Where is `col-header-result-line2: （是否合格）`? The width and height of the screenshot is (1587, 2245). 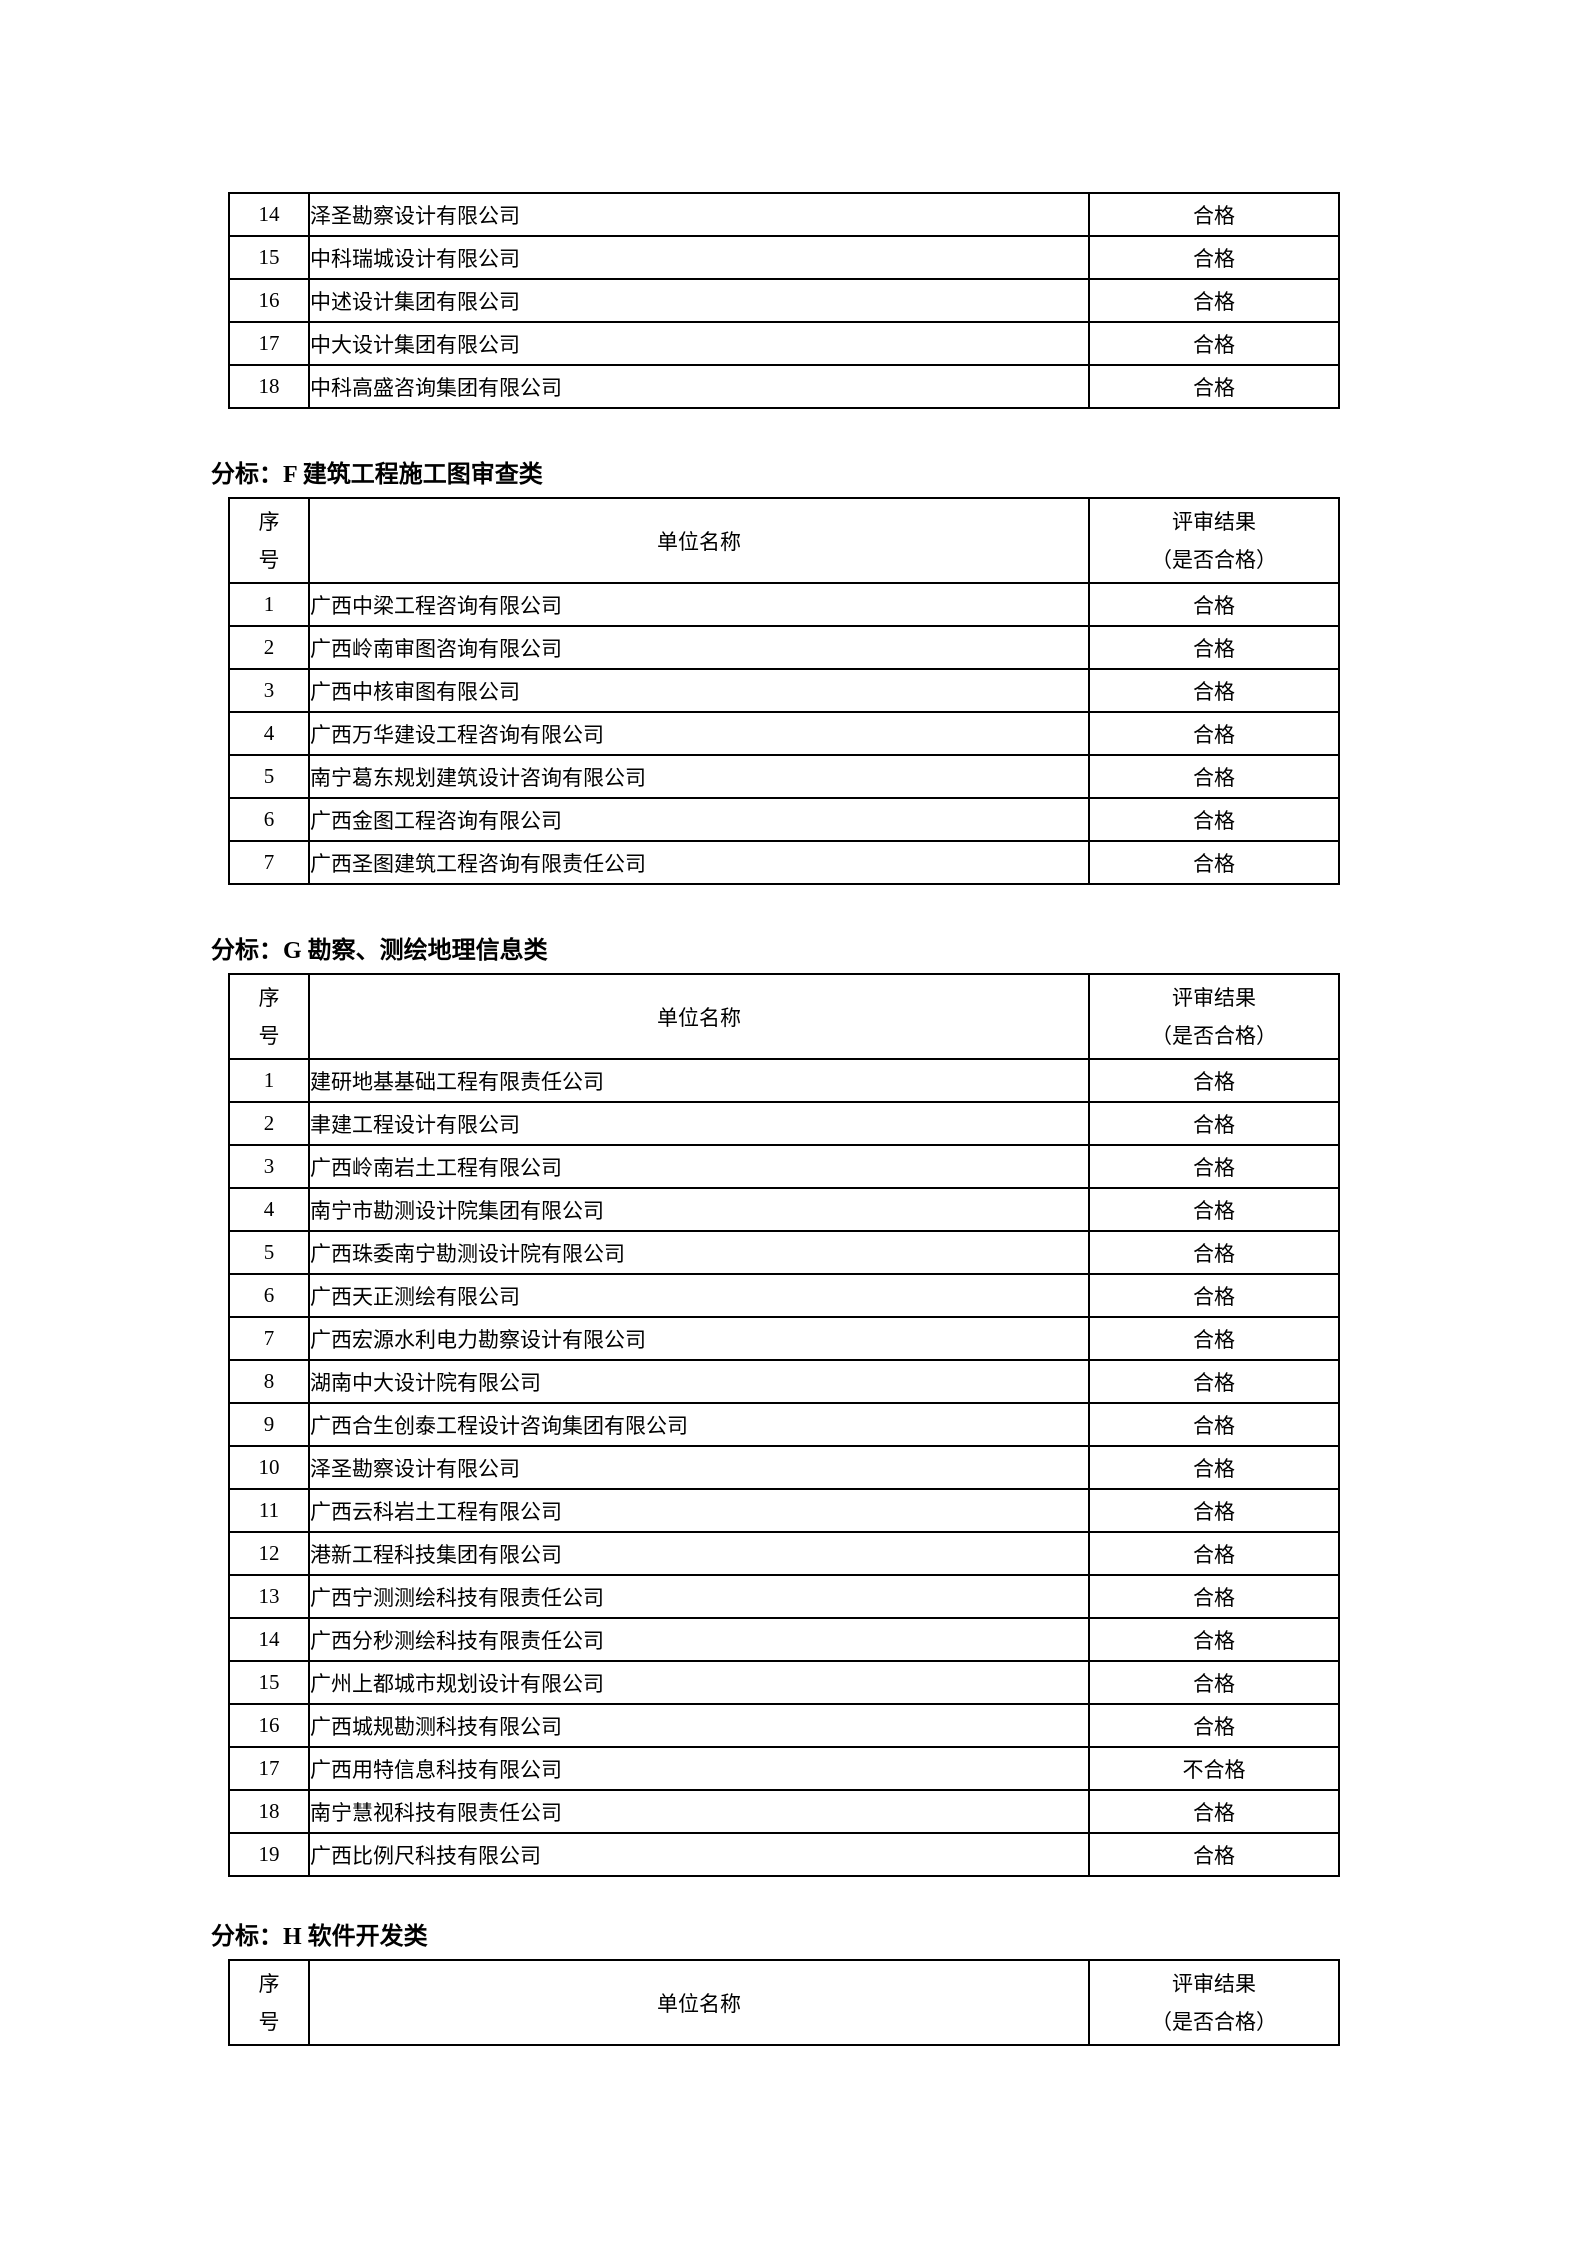 col-header-result-line2: （是否合格） is located at coordinates (1214, 559).